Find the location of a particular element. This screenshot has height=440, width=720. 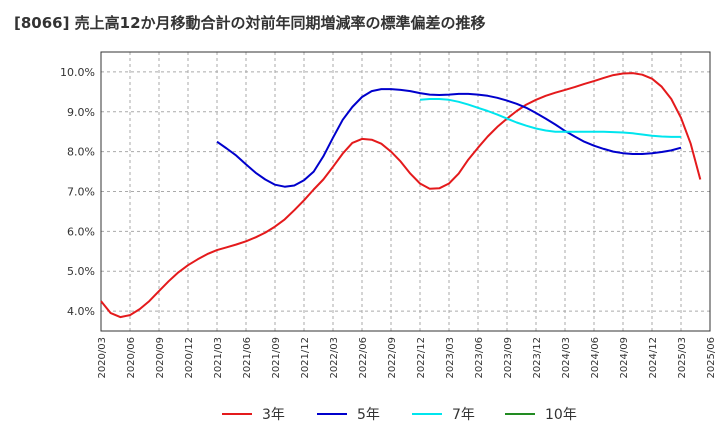

x-tick-label: 2021/09 is located at coordinates (276, 358).